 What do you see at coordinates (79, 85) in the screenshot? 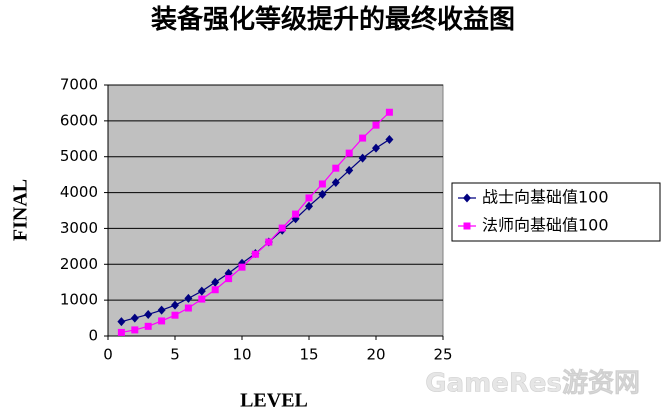
I see `y-tick-label: 7000` at bounding box center [79, 85].